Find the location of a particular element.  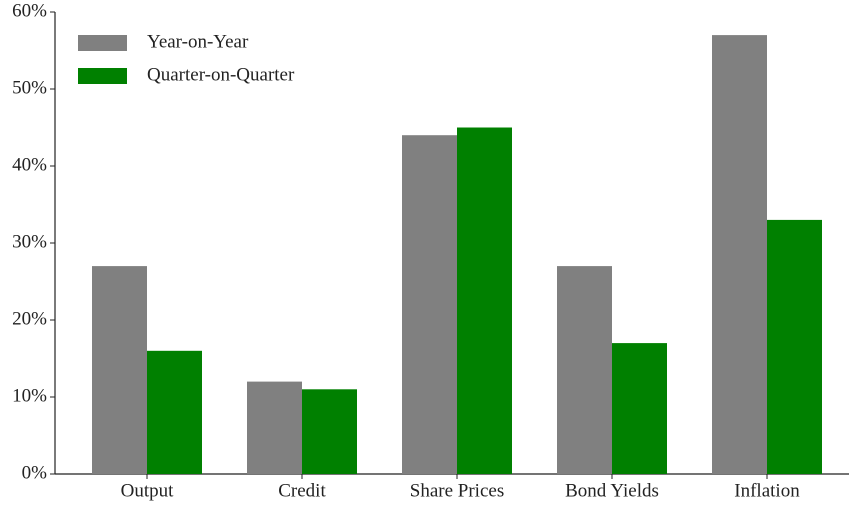

legend-label: Year-on-Year is located at coordinates (198, 41).